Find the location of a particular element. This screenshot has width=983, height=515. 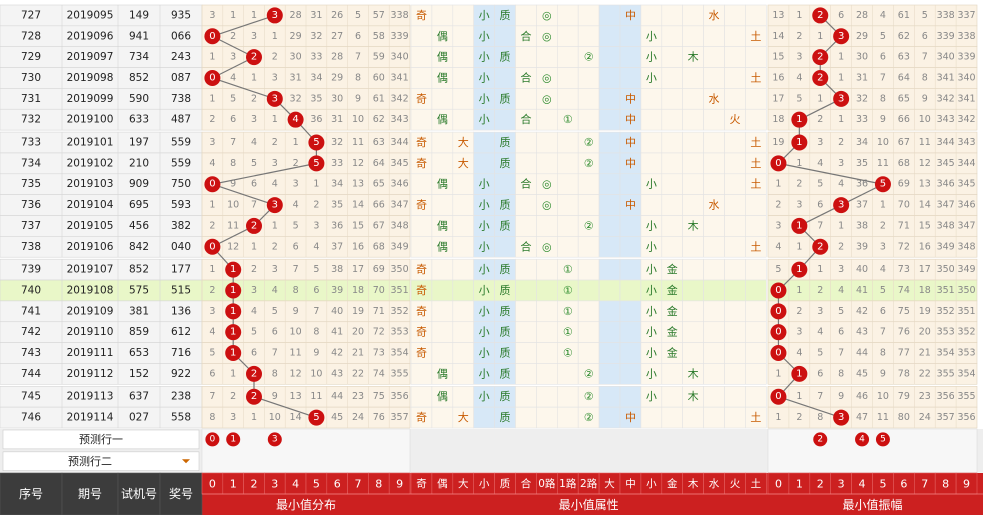

dist-miss: 73 is located at coordinates (379, 353).